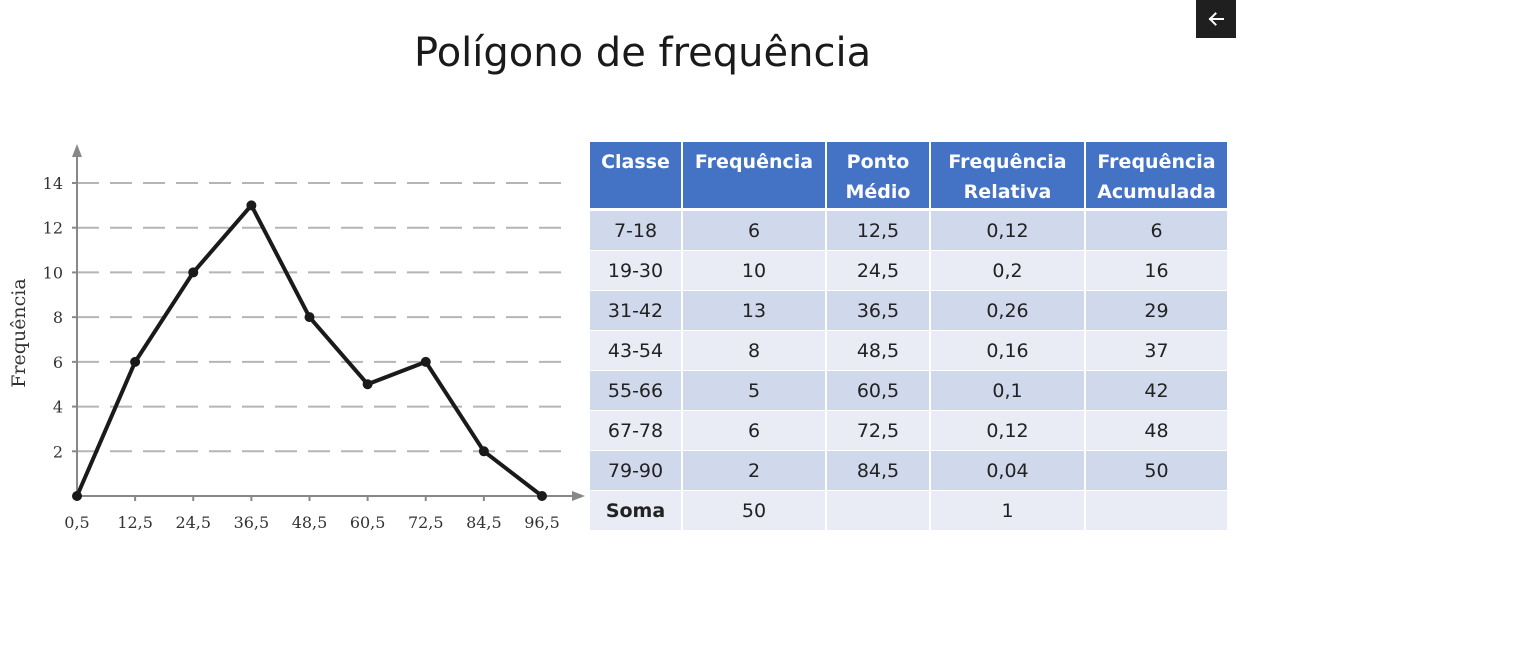 This screenshot has width=1536, height=651. What do you see at coordinates (77, 150) in the screenshot?
I see `y-axis-arrow` at bounding box center [77, 150].